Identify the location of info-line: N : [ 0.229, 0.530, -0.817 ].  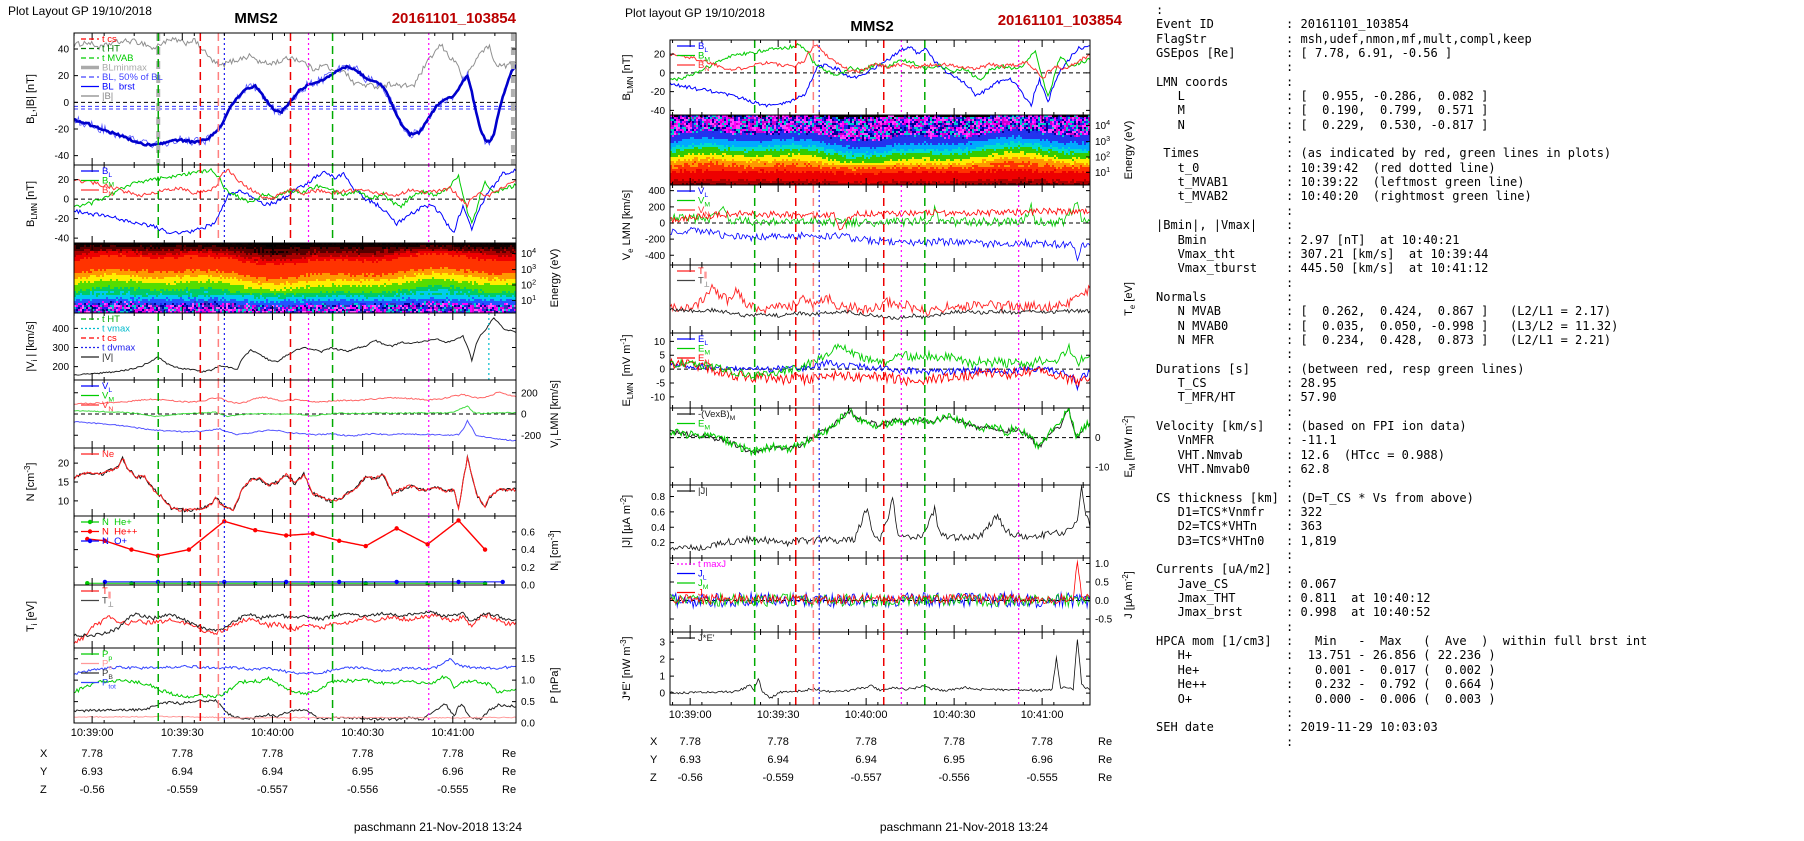
(1322, 124).